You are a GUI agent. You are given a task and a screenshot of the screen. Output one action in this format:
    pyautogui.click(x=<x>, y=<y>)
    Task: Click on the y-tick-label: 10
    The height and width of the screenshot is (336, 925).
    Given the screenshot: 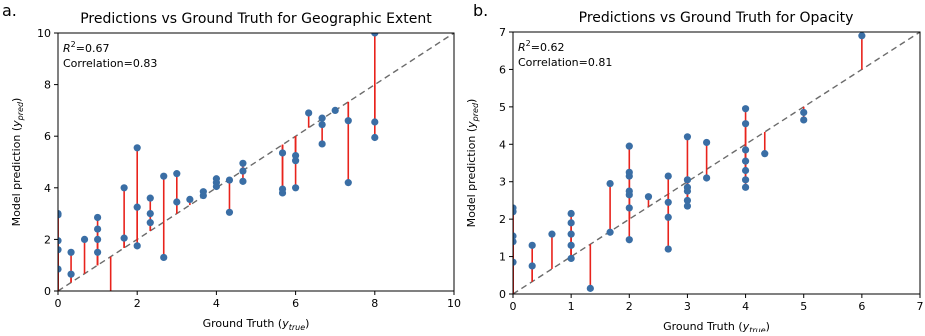 What is the action you would take?
    pyautogui.click(x=44, y=33)
    